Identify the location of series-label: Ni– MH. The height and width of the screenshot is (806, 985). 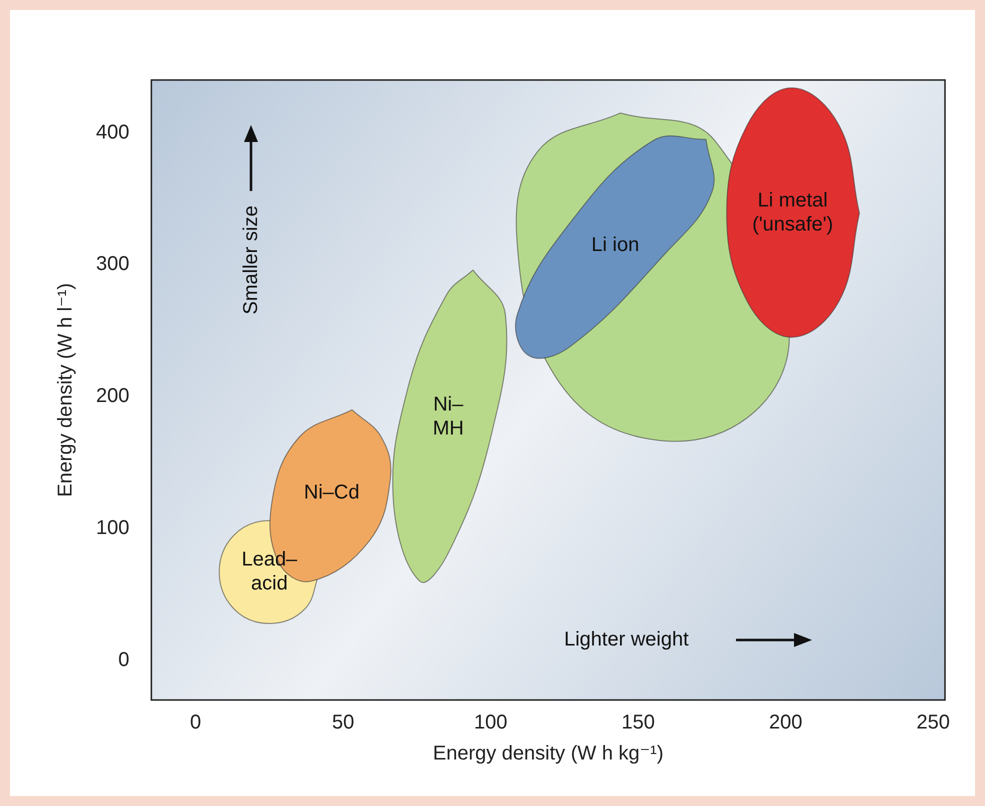
(448, 417).